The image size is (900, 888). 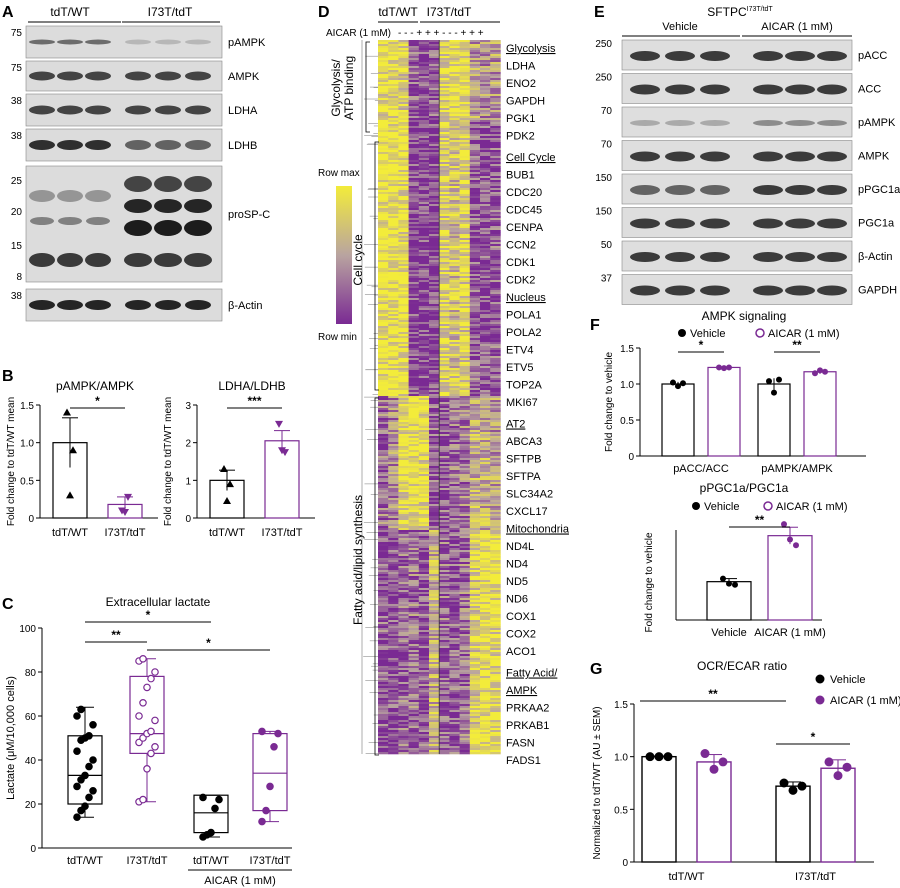 I want to click on gene-label: ND5, so click(x=517, y=582).